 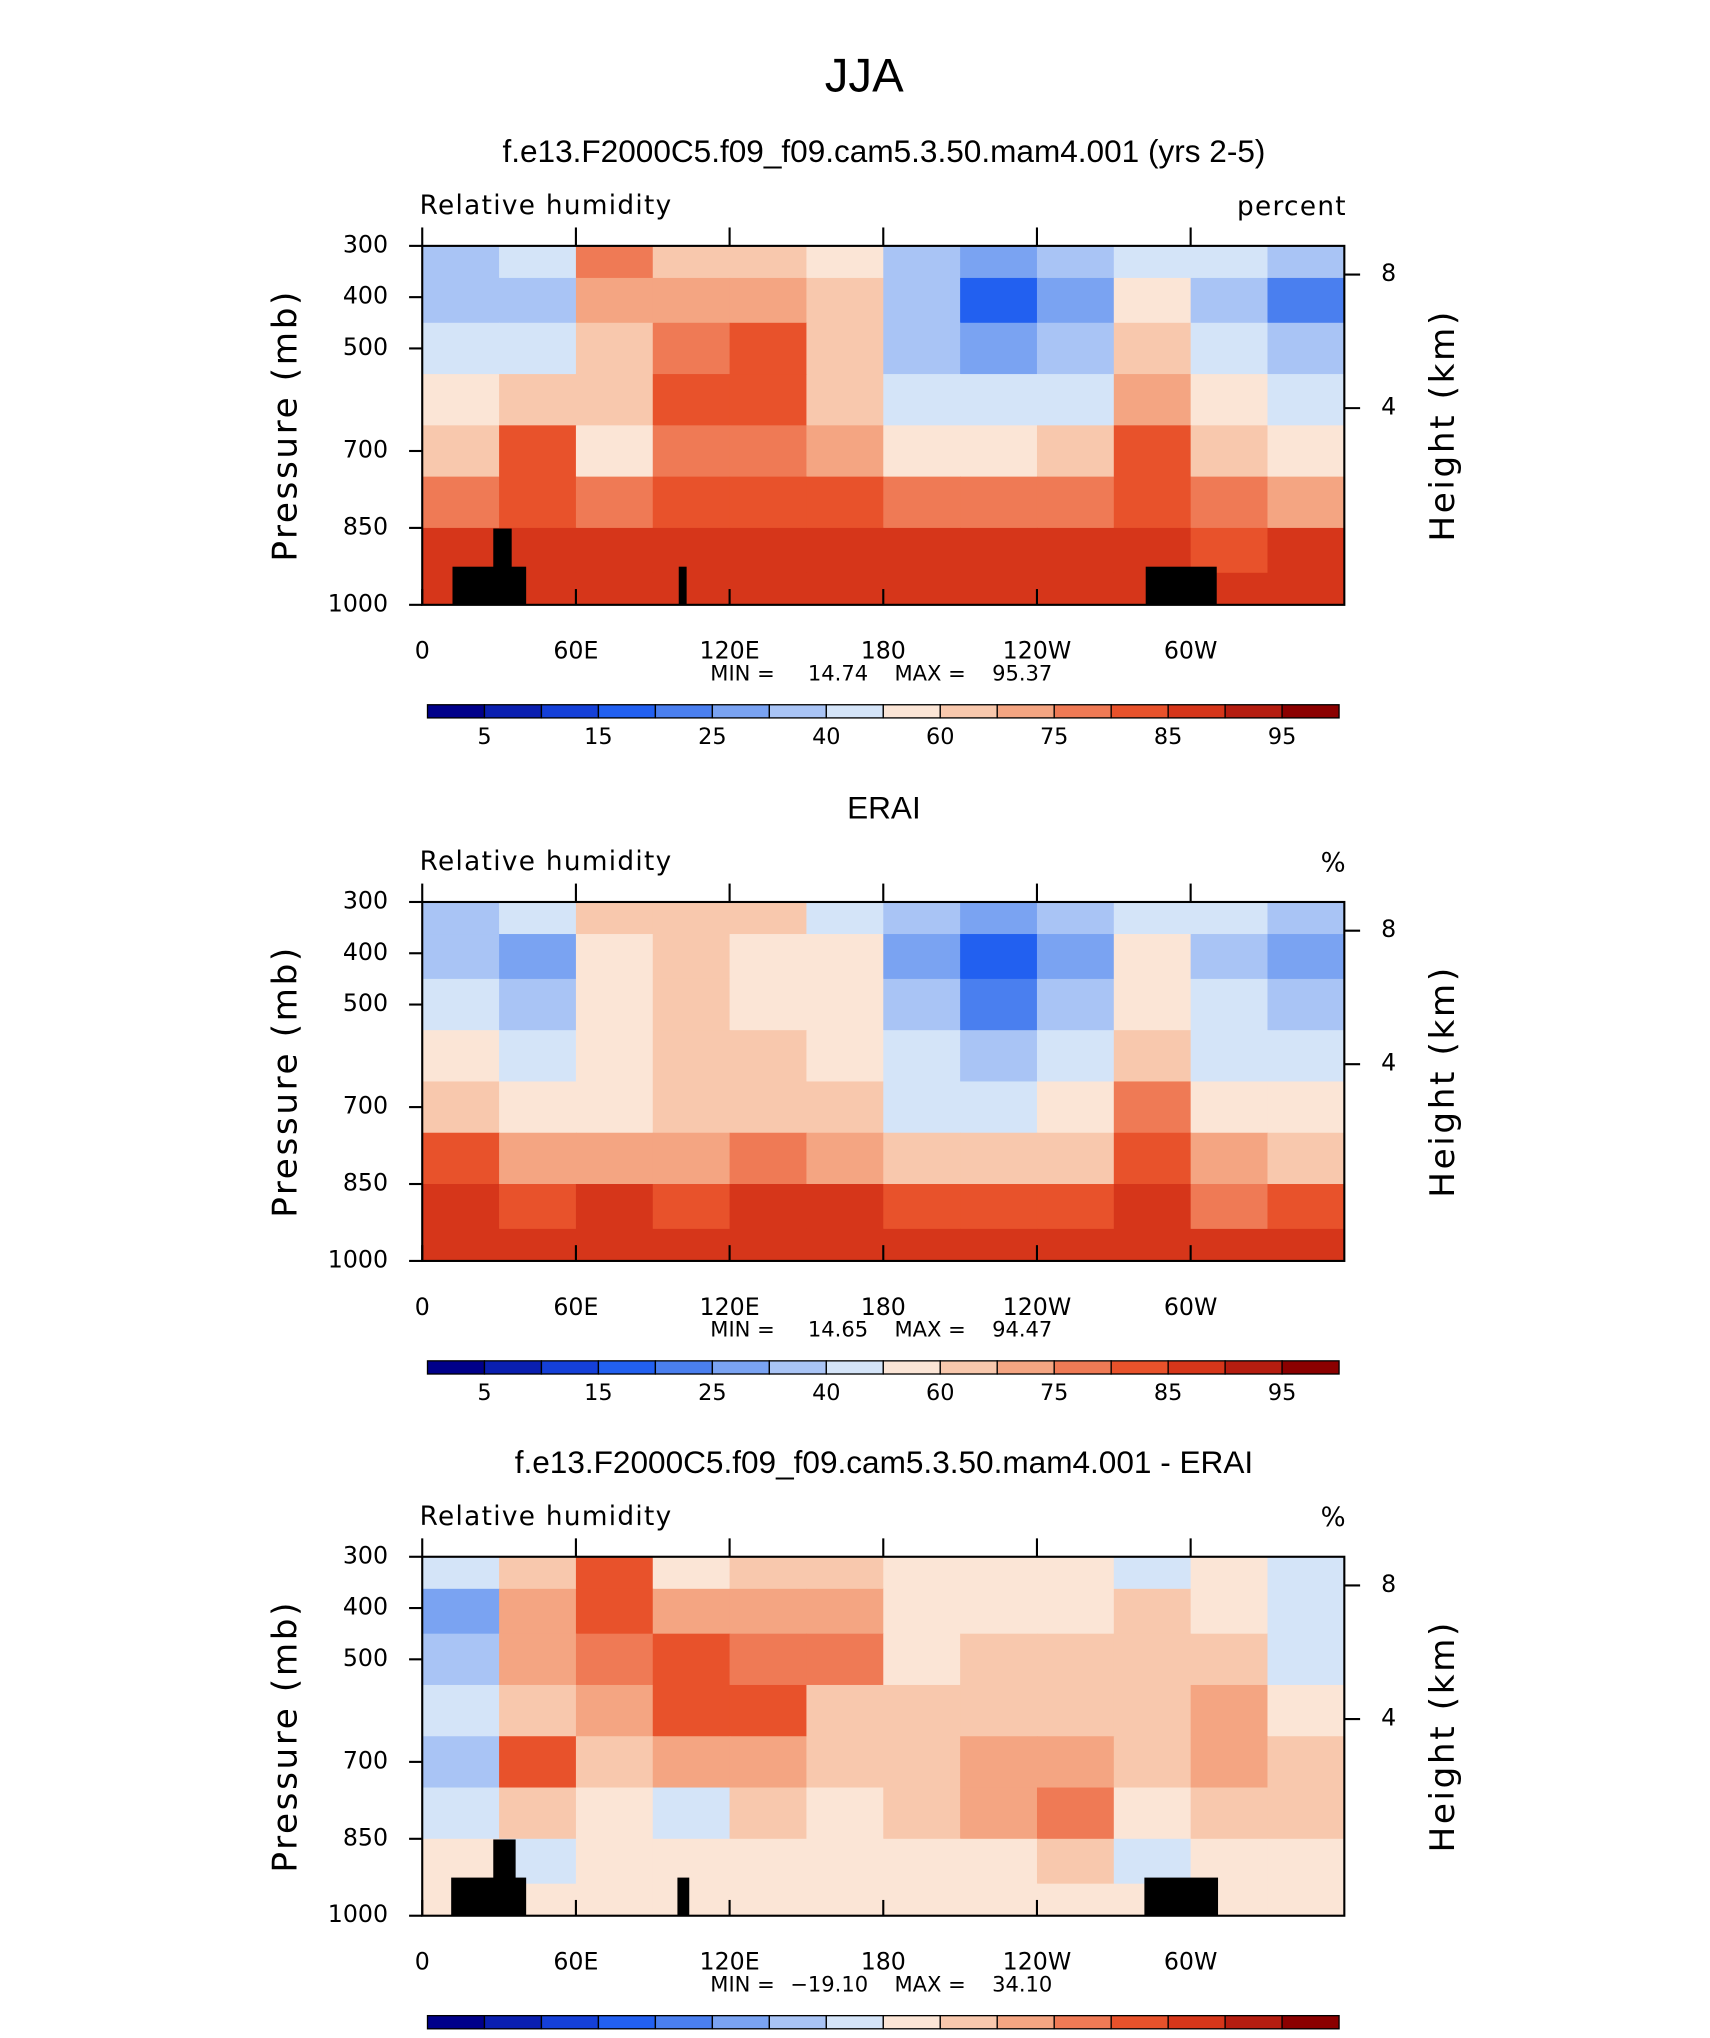 I want to click on colorbar-label: −10, so click(x=769, y=2036).